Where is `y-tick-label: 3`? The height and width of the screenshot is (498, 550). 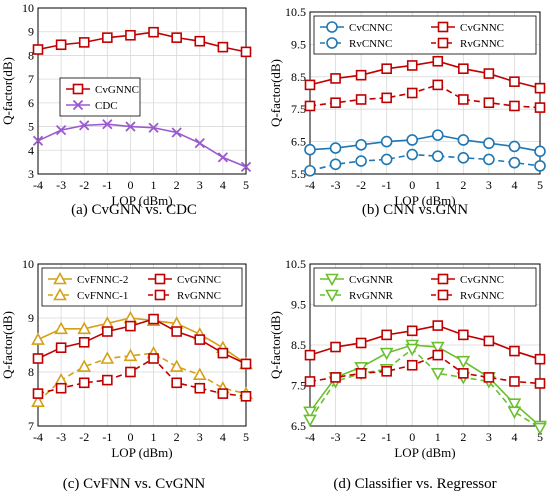
y-tick-label: 3 is located at coordinates (31, 174).